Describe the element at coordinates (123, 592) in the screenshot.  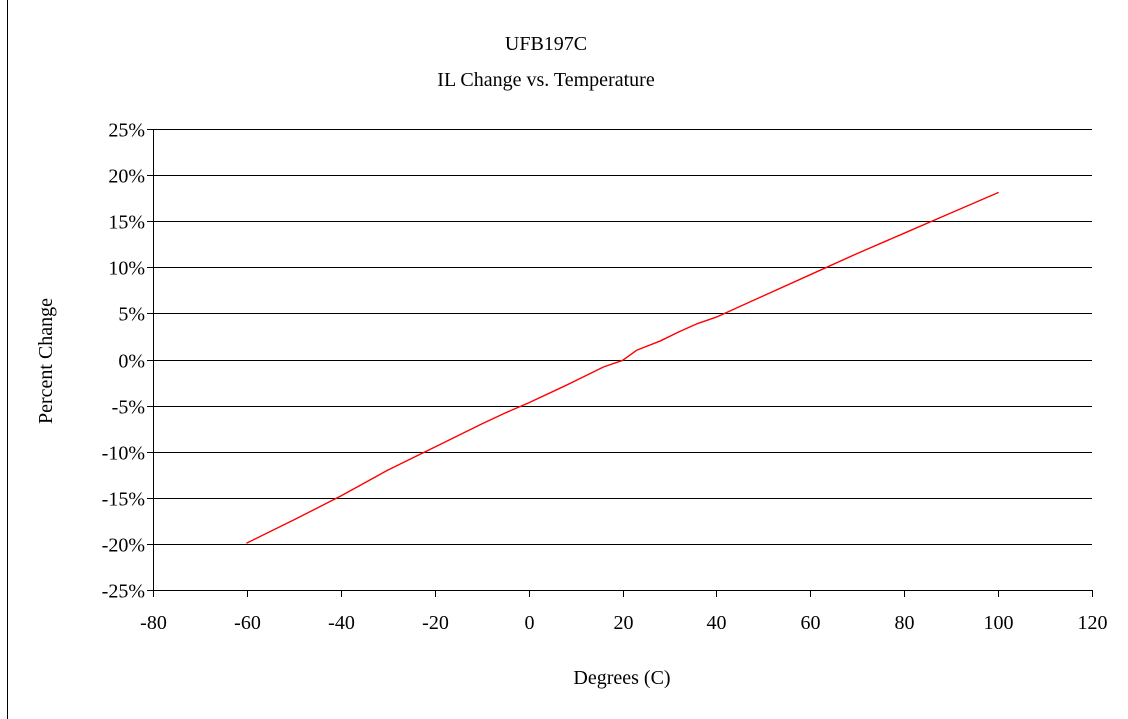
I see `y-tick-label: -25%` at that location.